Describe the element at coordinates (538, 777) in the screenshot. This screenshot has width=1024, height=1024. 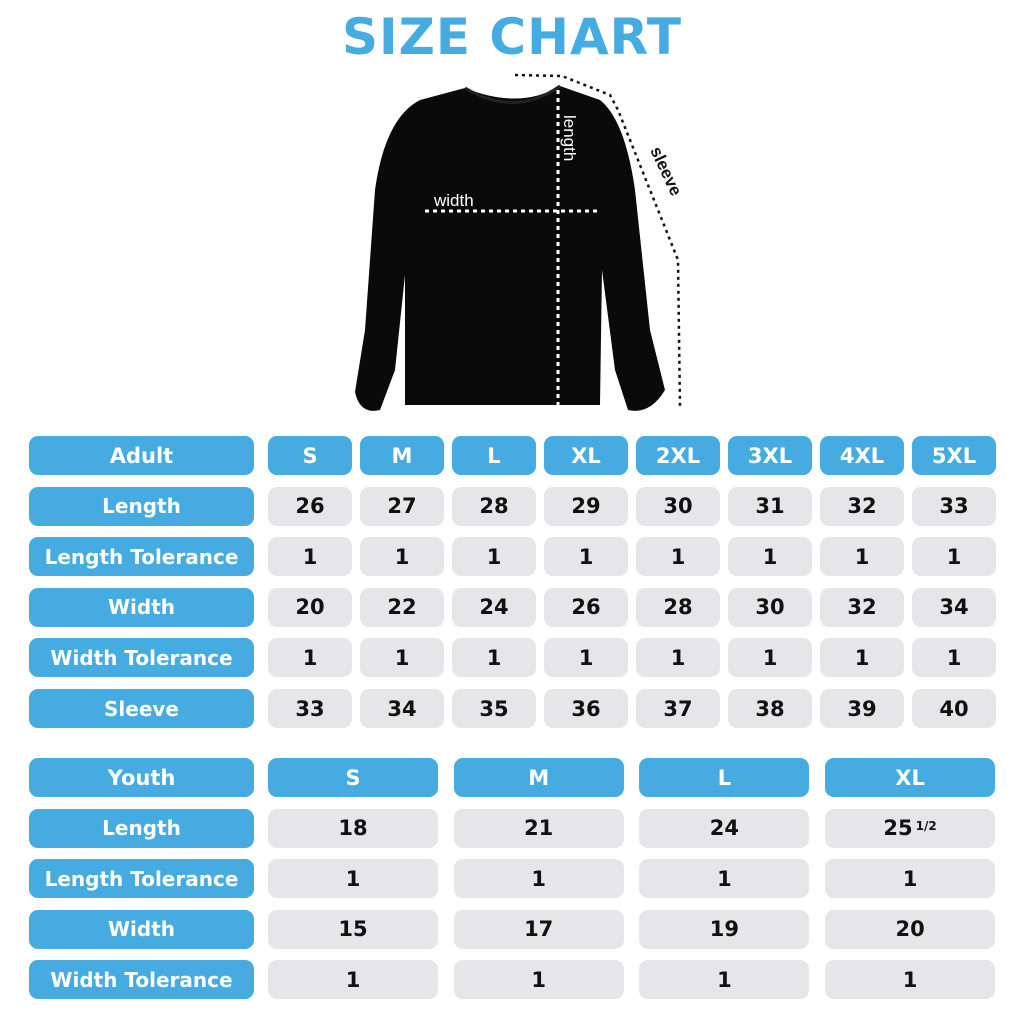
I see `youth-size-header: M` at that location.